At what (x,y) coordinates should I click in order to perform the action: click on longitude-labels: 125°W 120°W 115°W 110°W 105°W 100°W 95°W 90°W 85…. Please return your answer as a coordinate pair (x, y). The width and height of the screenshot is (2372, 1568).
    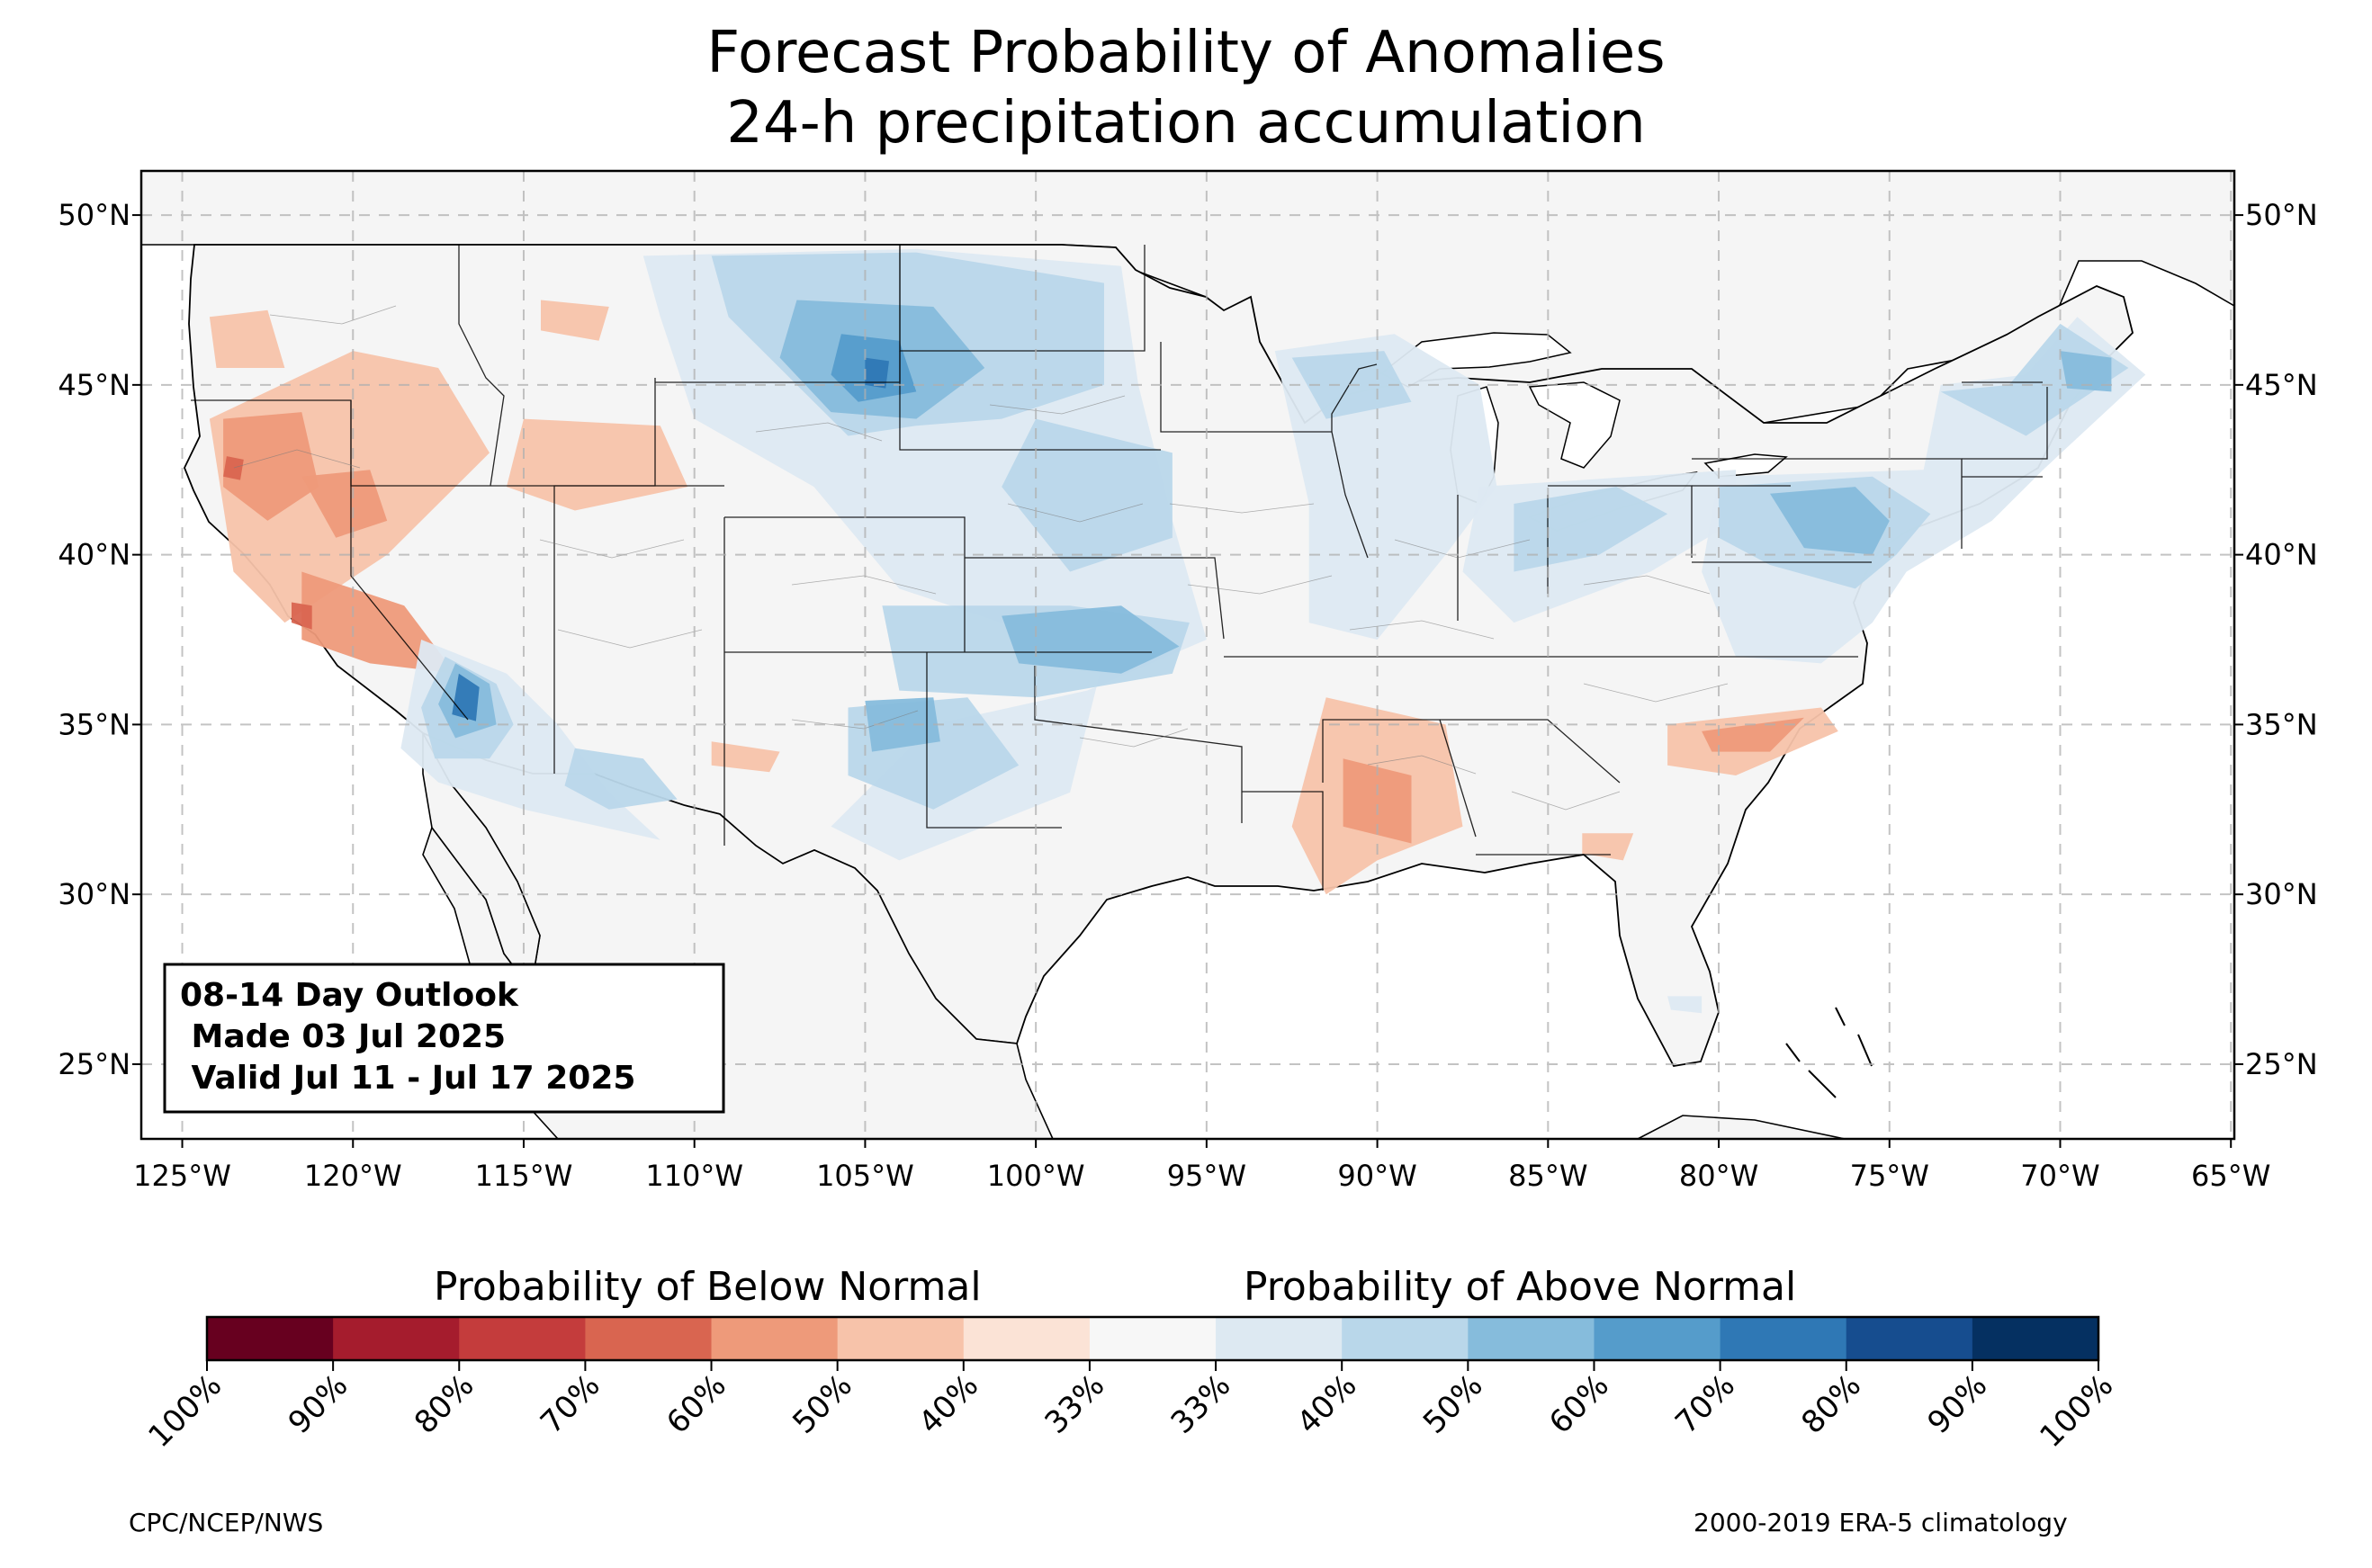
    Looking at the image, I should click on (1202, 1166).